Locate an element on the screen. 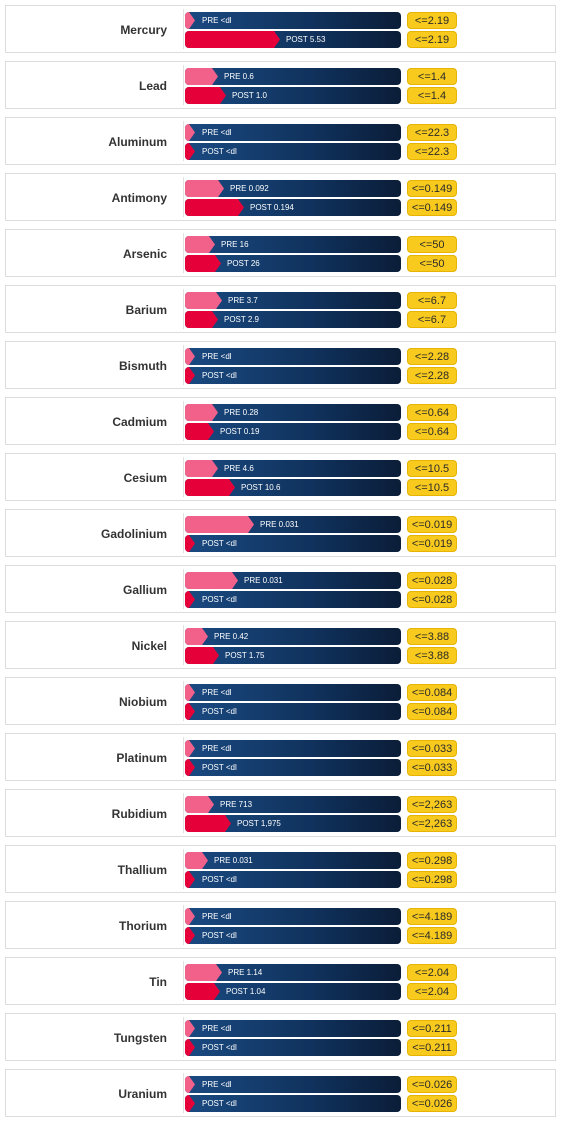  element-row: Nickel PRE 0.42 POST 1.75 <=3.88 <=3.88 is located at coordinates (280, 645).